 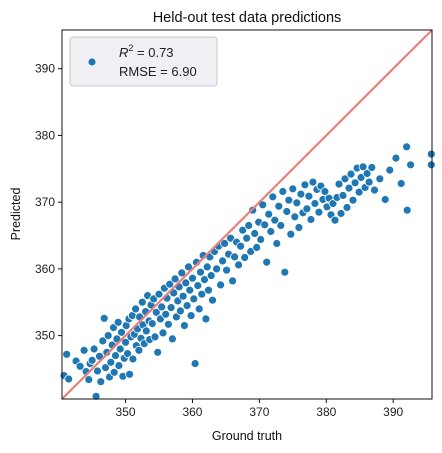 What do you see at coordinates (45, 69) in the screenshot?
I see `y-tick-label-390: 390` at bounding box center [45, 69].